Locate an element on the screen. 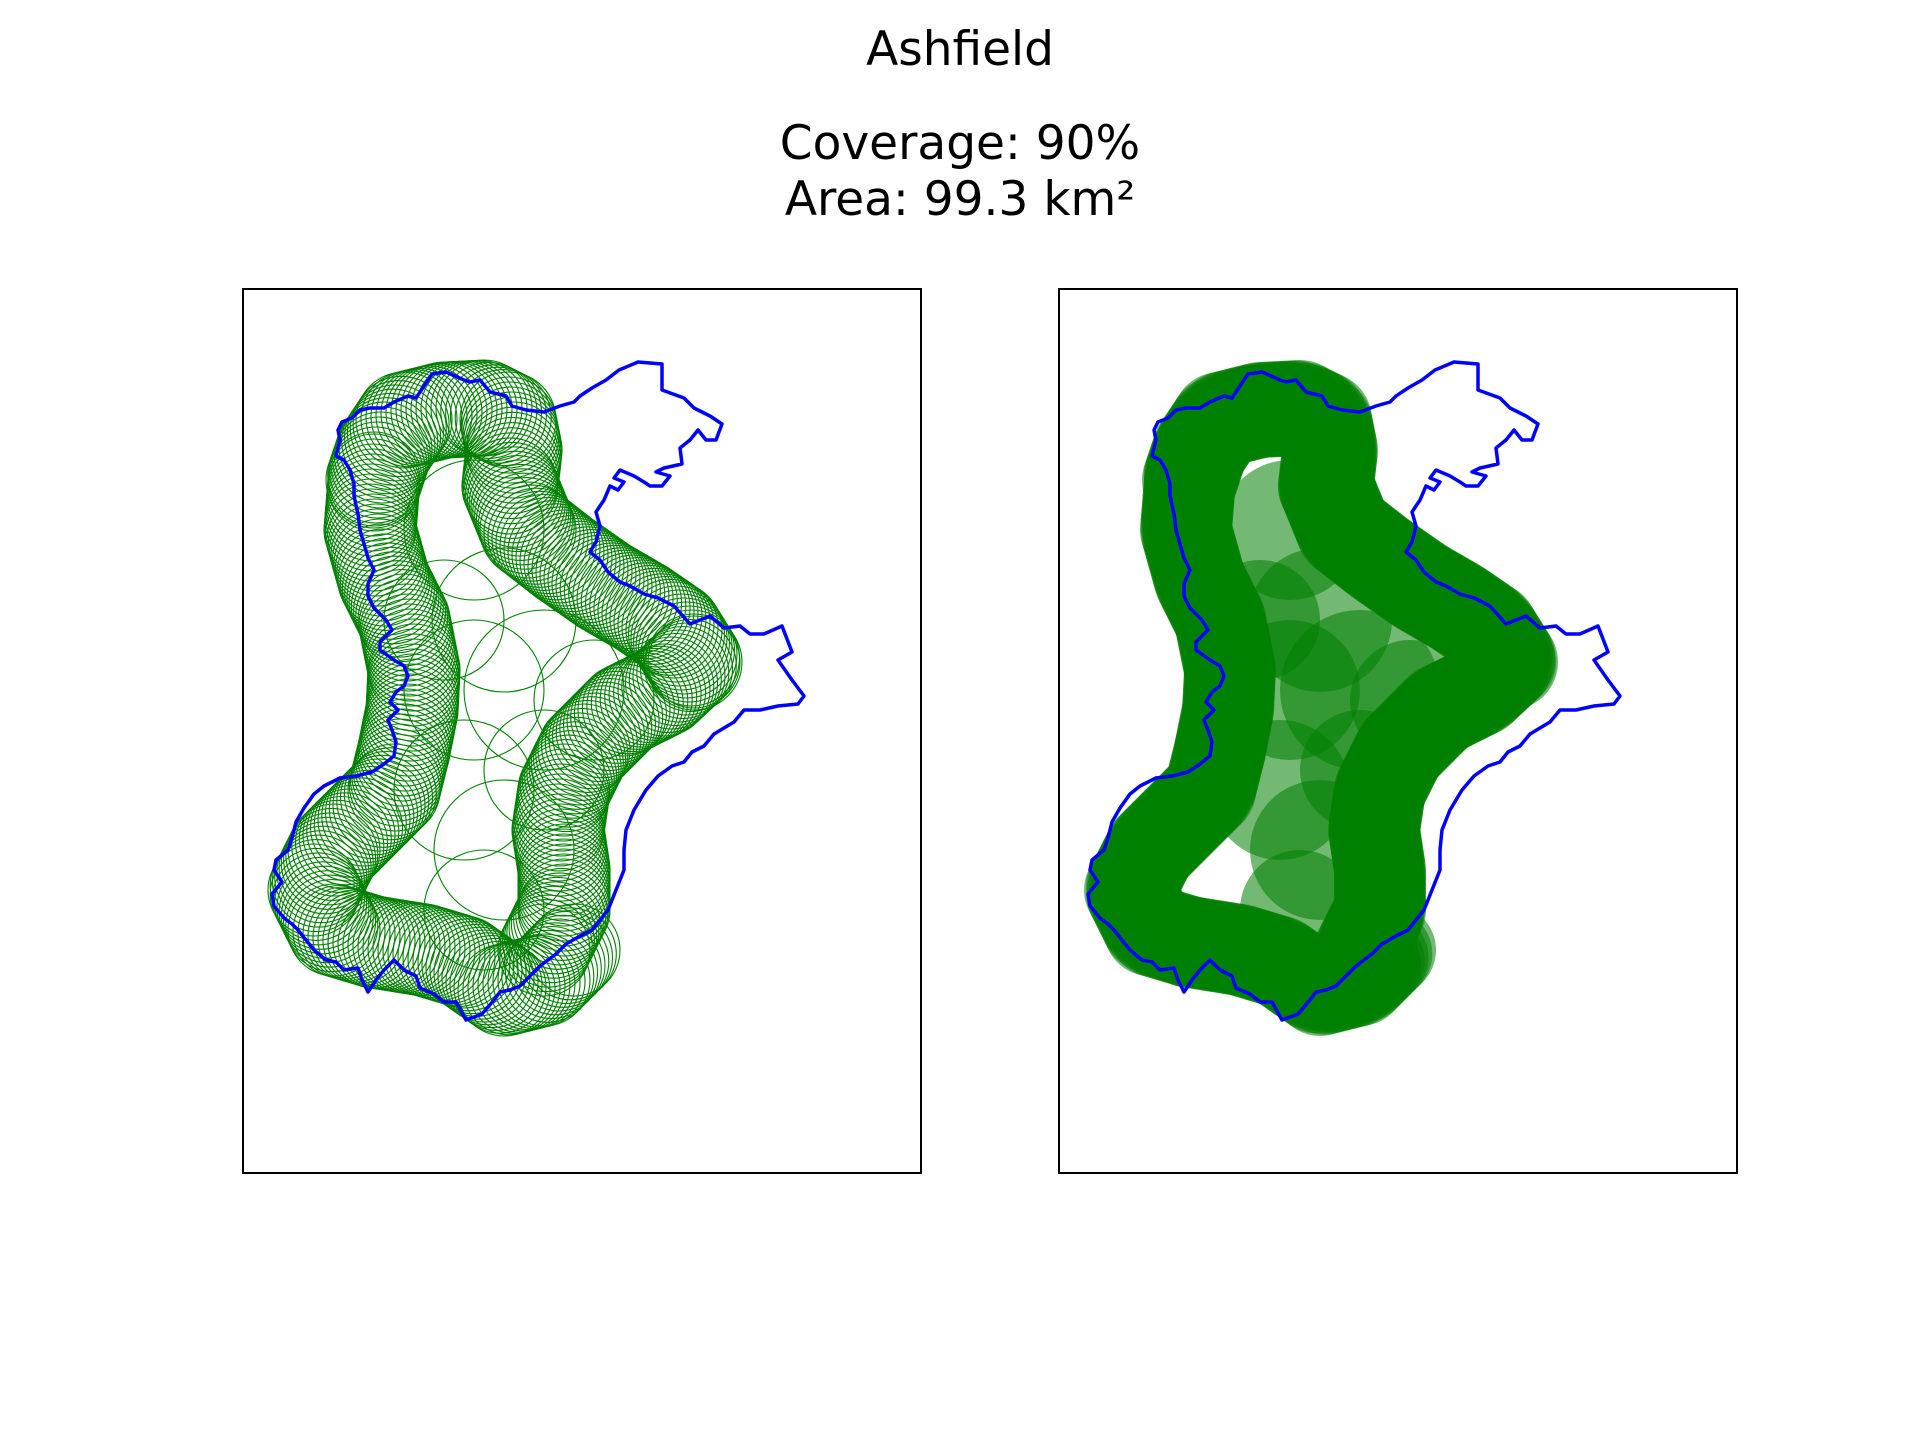  area-label: Area: 99.3 km² is located at coordinates (960, 199).